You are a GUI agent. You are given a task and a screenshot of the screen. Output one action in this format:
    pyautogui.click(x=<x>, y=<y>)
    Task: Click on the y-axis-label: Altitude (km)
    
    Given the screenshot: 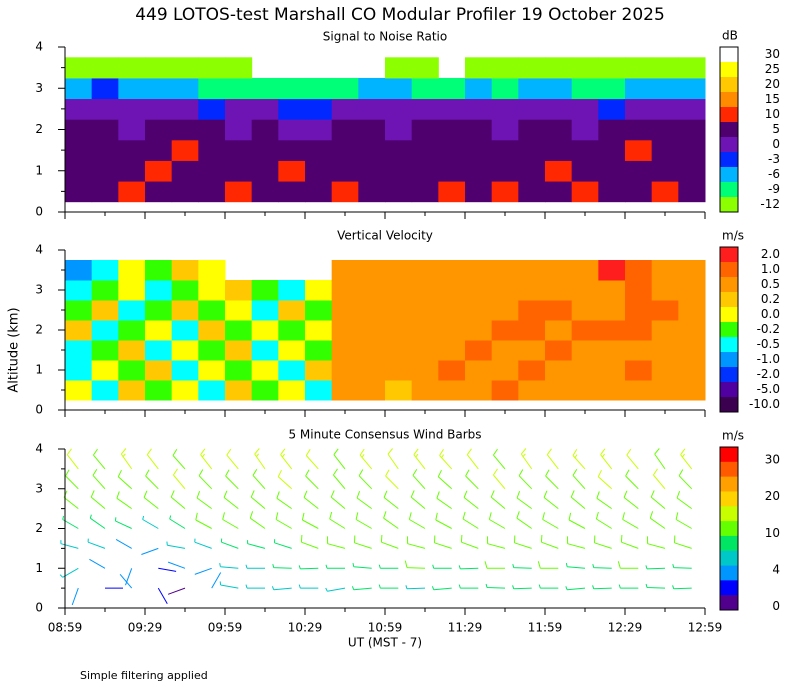 What is the action you would take?
    pyautogui.click(x=14, y=349)
    